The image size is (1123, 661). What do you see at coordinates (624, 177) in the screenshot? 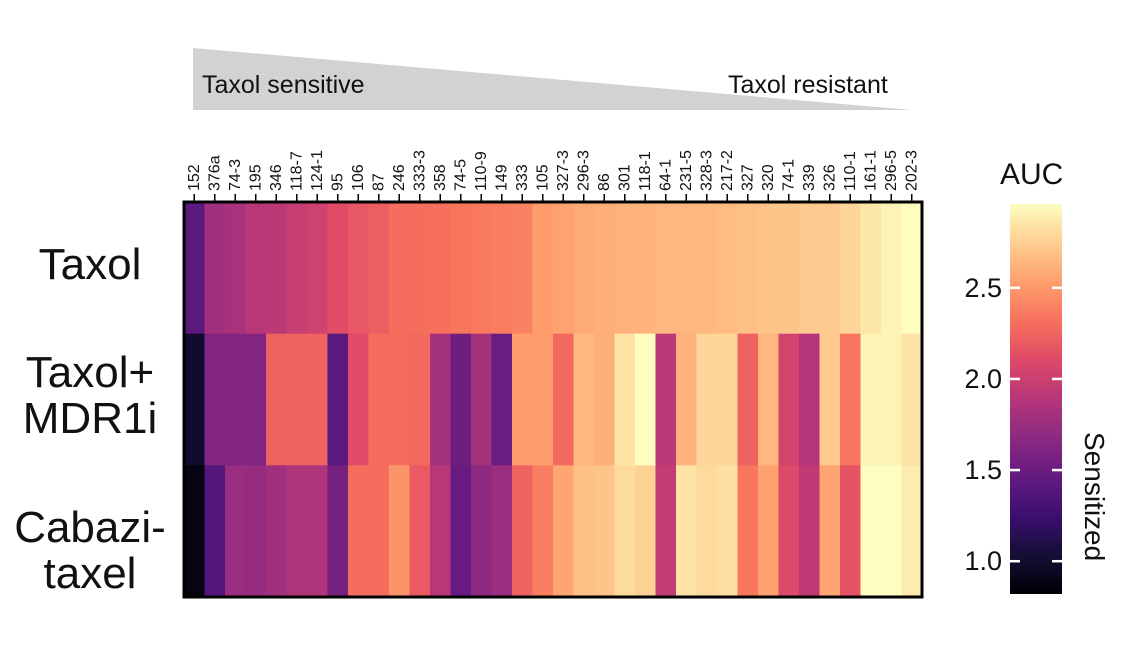
I see `column-label: 301` at bounding box center [624, 177].